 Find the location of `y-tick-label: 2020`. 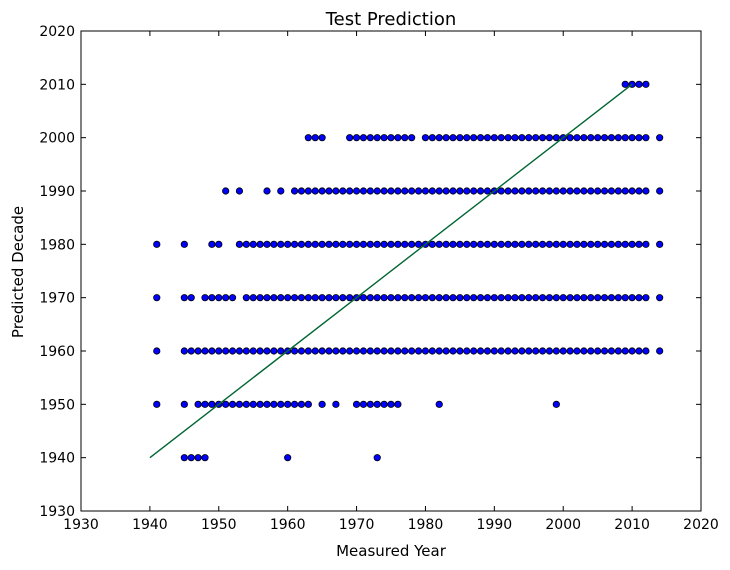

y-tick-label: 2020 is located at coordinates (57, 32).